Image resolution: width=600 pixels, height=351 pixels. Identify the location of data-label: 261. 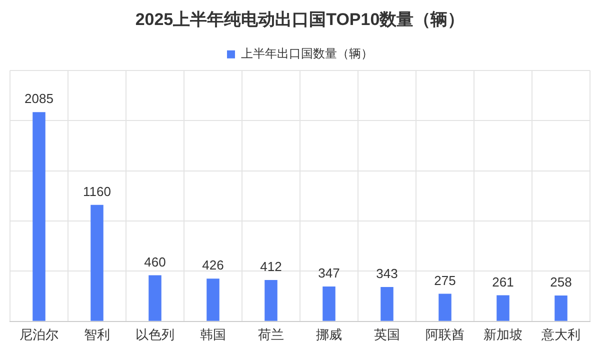
(503, 282).